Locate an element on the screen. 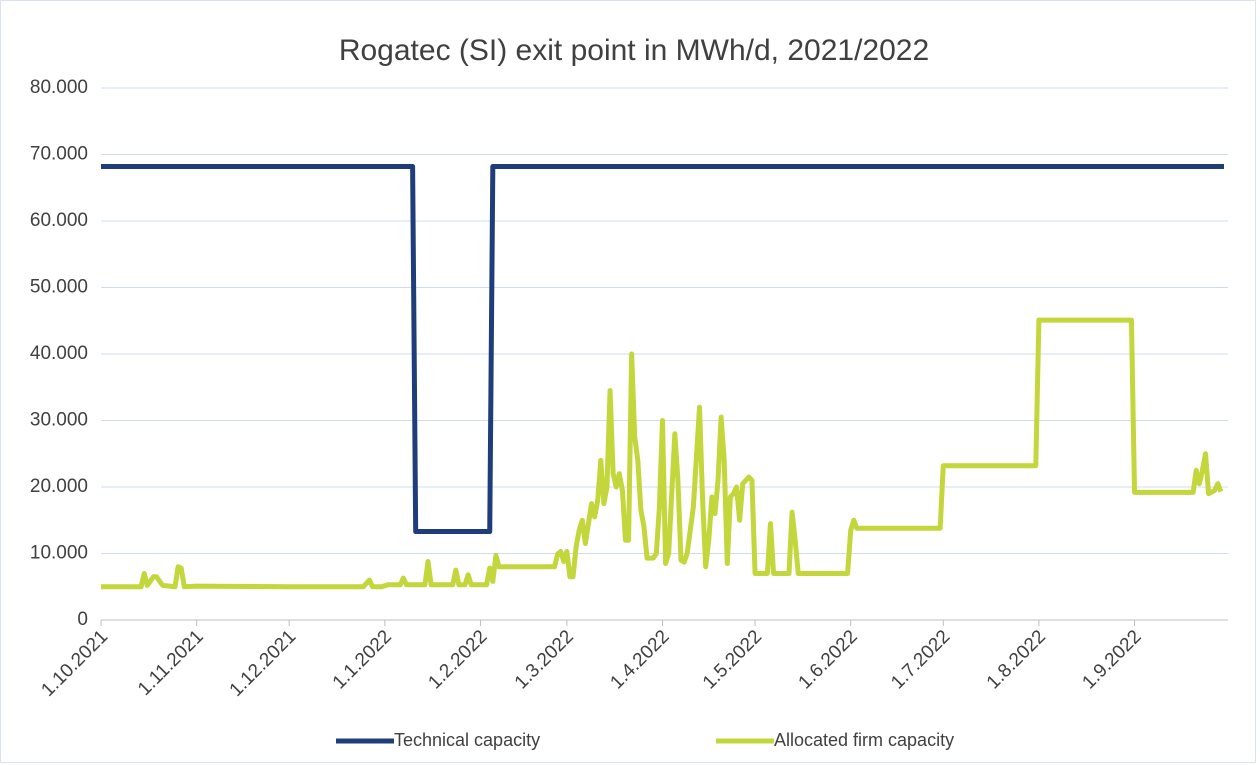  y-tick-label: 40.000 is located at coordinates (59, 353).